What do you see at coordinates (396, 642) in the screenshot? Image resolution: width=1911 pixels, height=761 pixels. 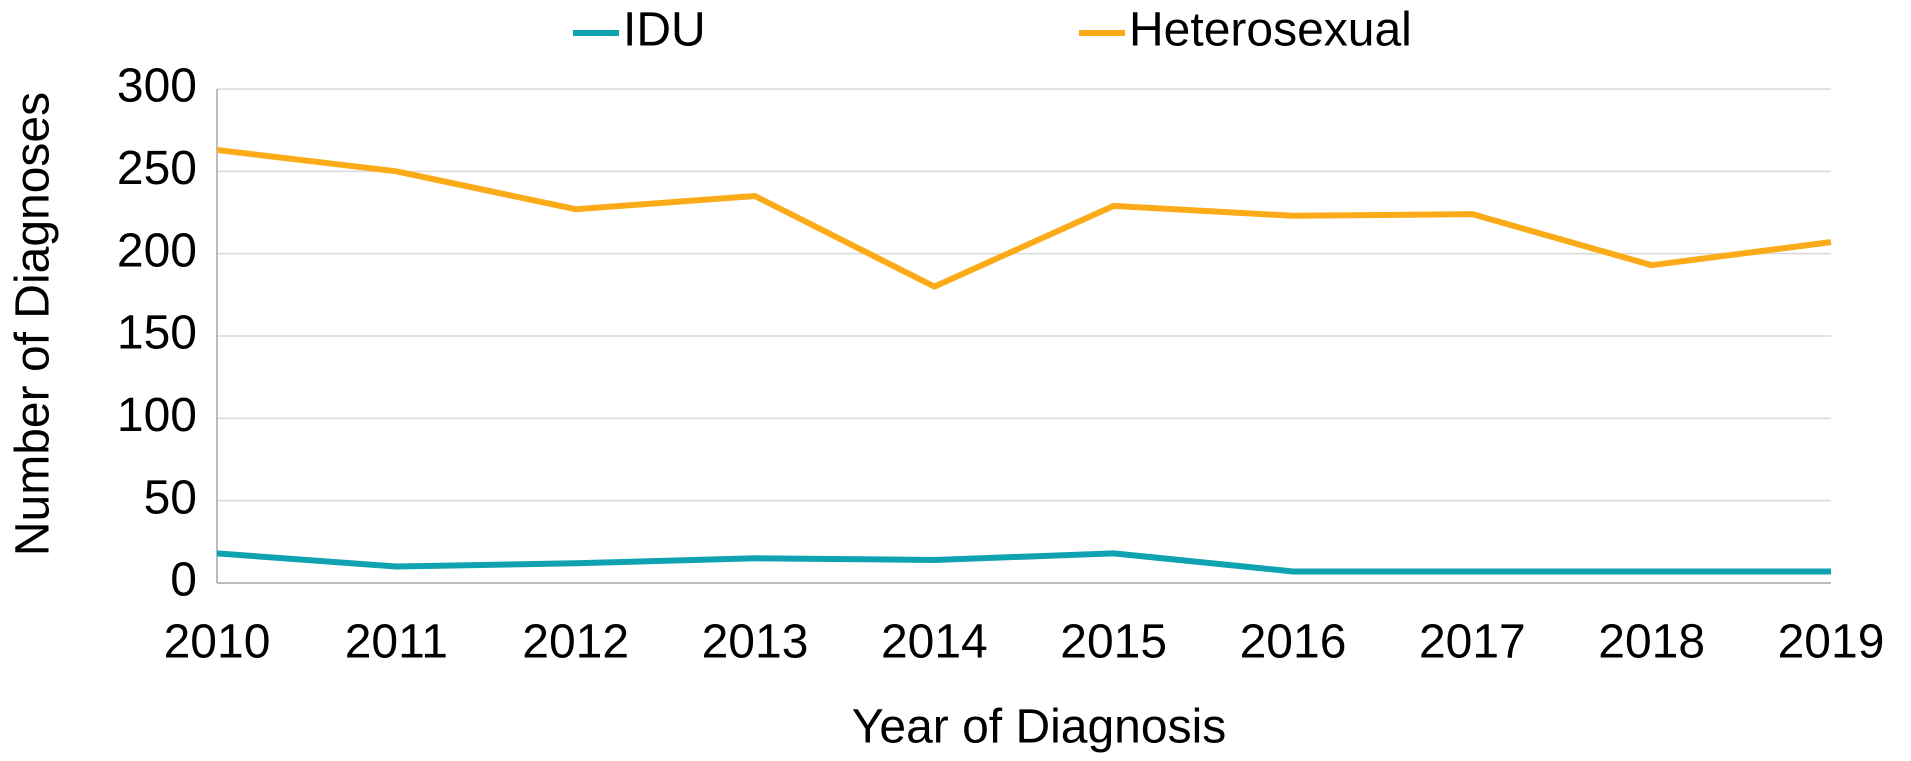 I see `x-tick-label: 2011` at bounding box center [396, 642].